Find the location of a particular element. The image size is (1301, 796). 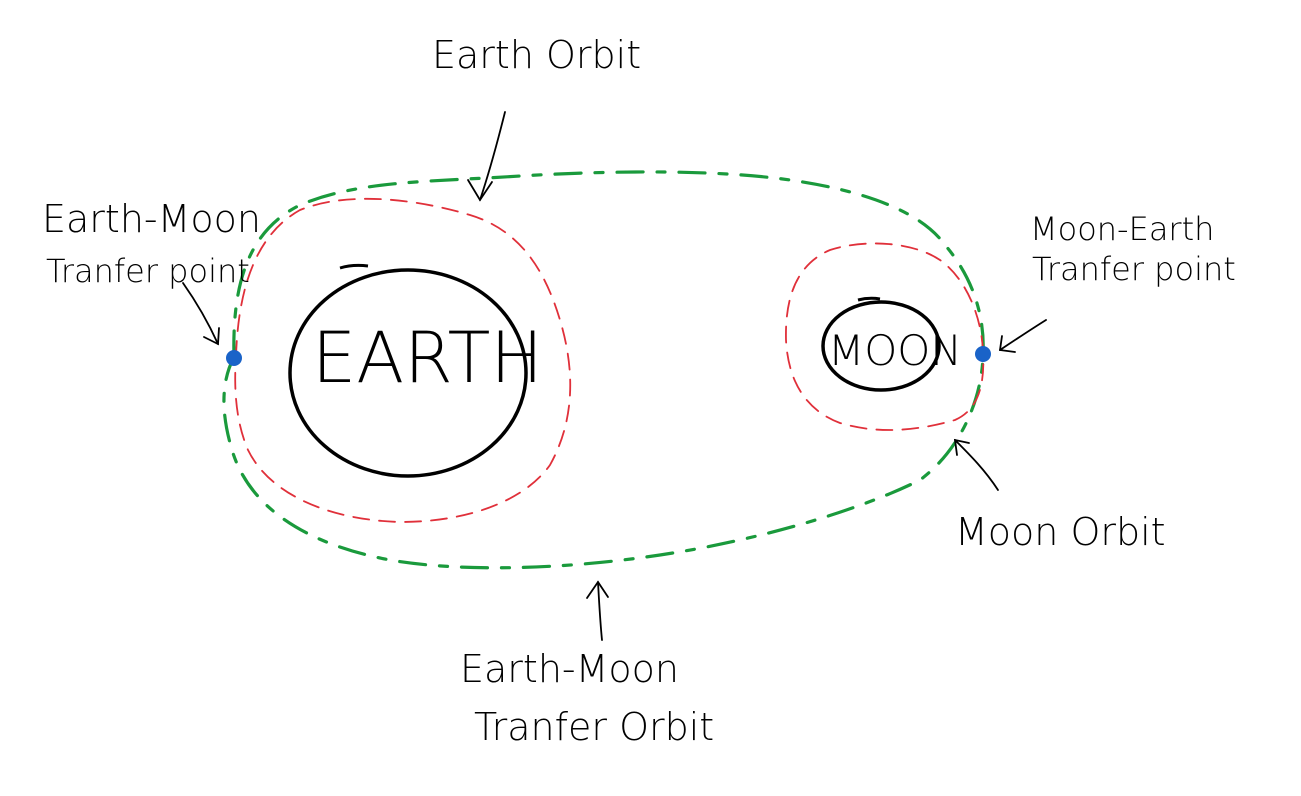

moon-earth-transfer-point is located at coordinates (983, 354).